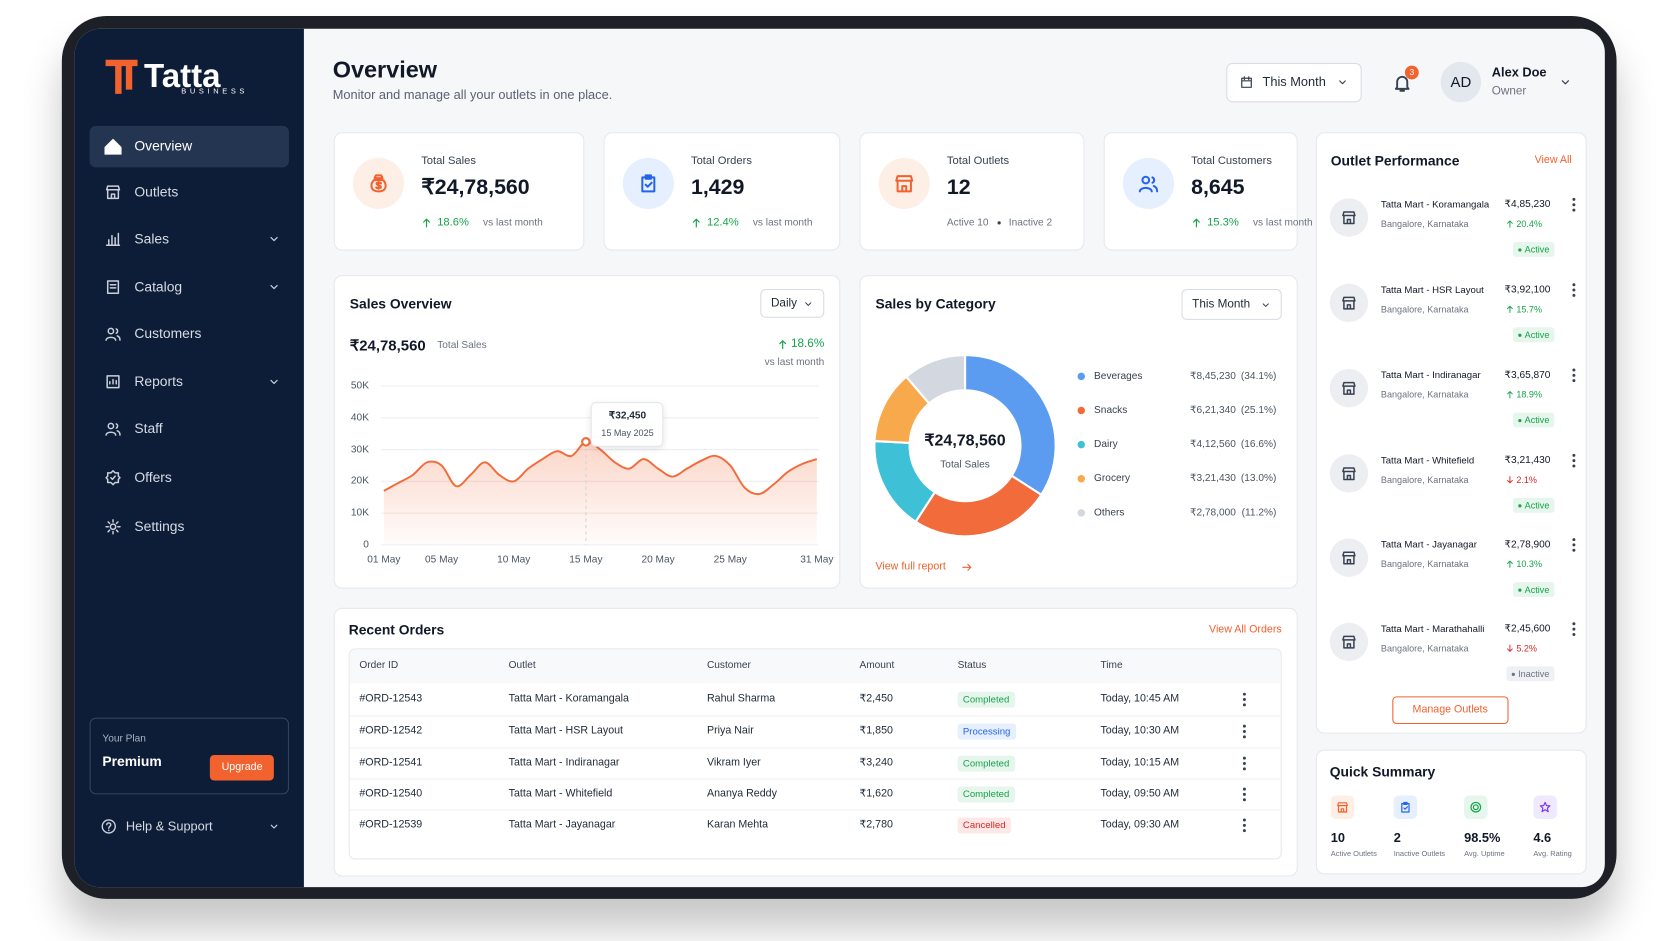 Image resolution: width=1672 pixels, height=941 pixels. What do you see at coordinates (156, 191) in the screenshot?
I see `nav-label: Outlets` at bounding box center [156, 191].